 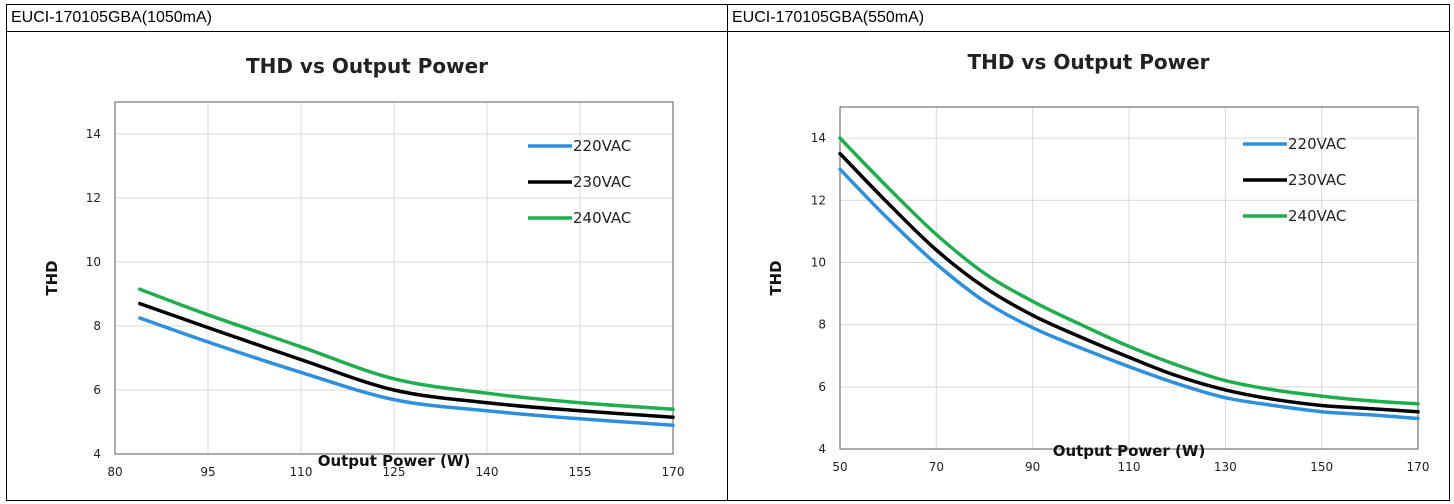 I want to click on x-tick-label: 125, so click(x=394, y=472).